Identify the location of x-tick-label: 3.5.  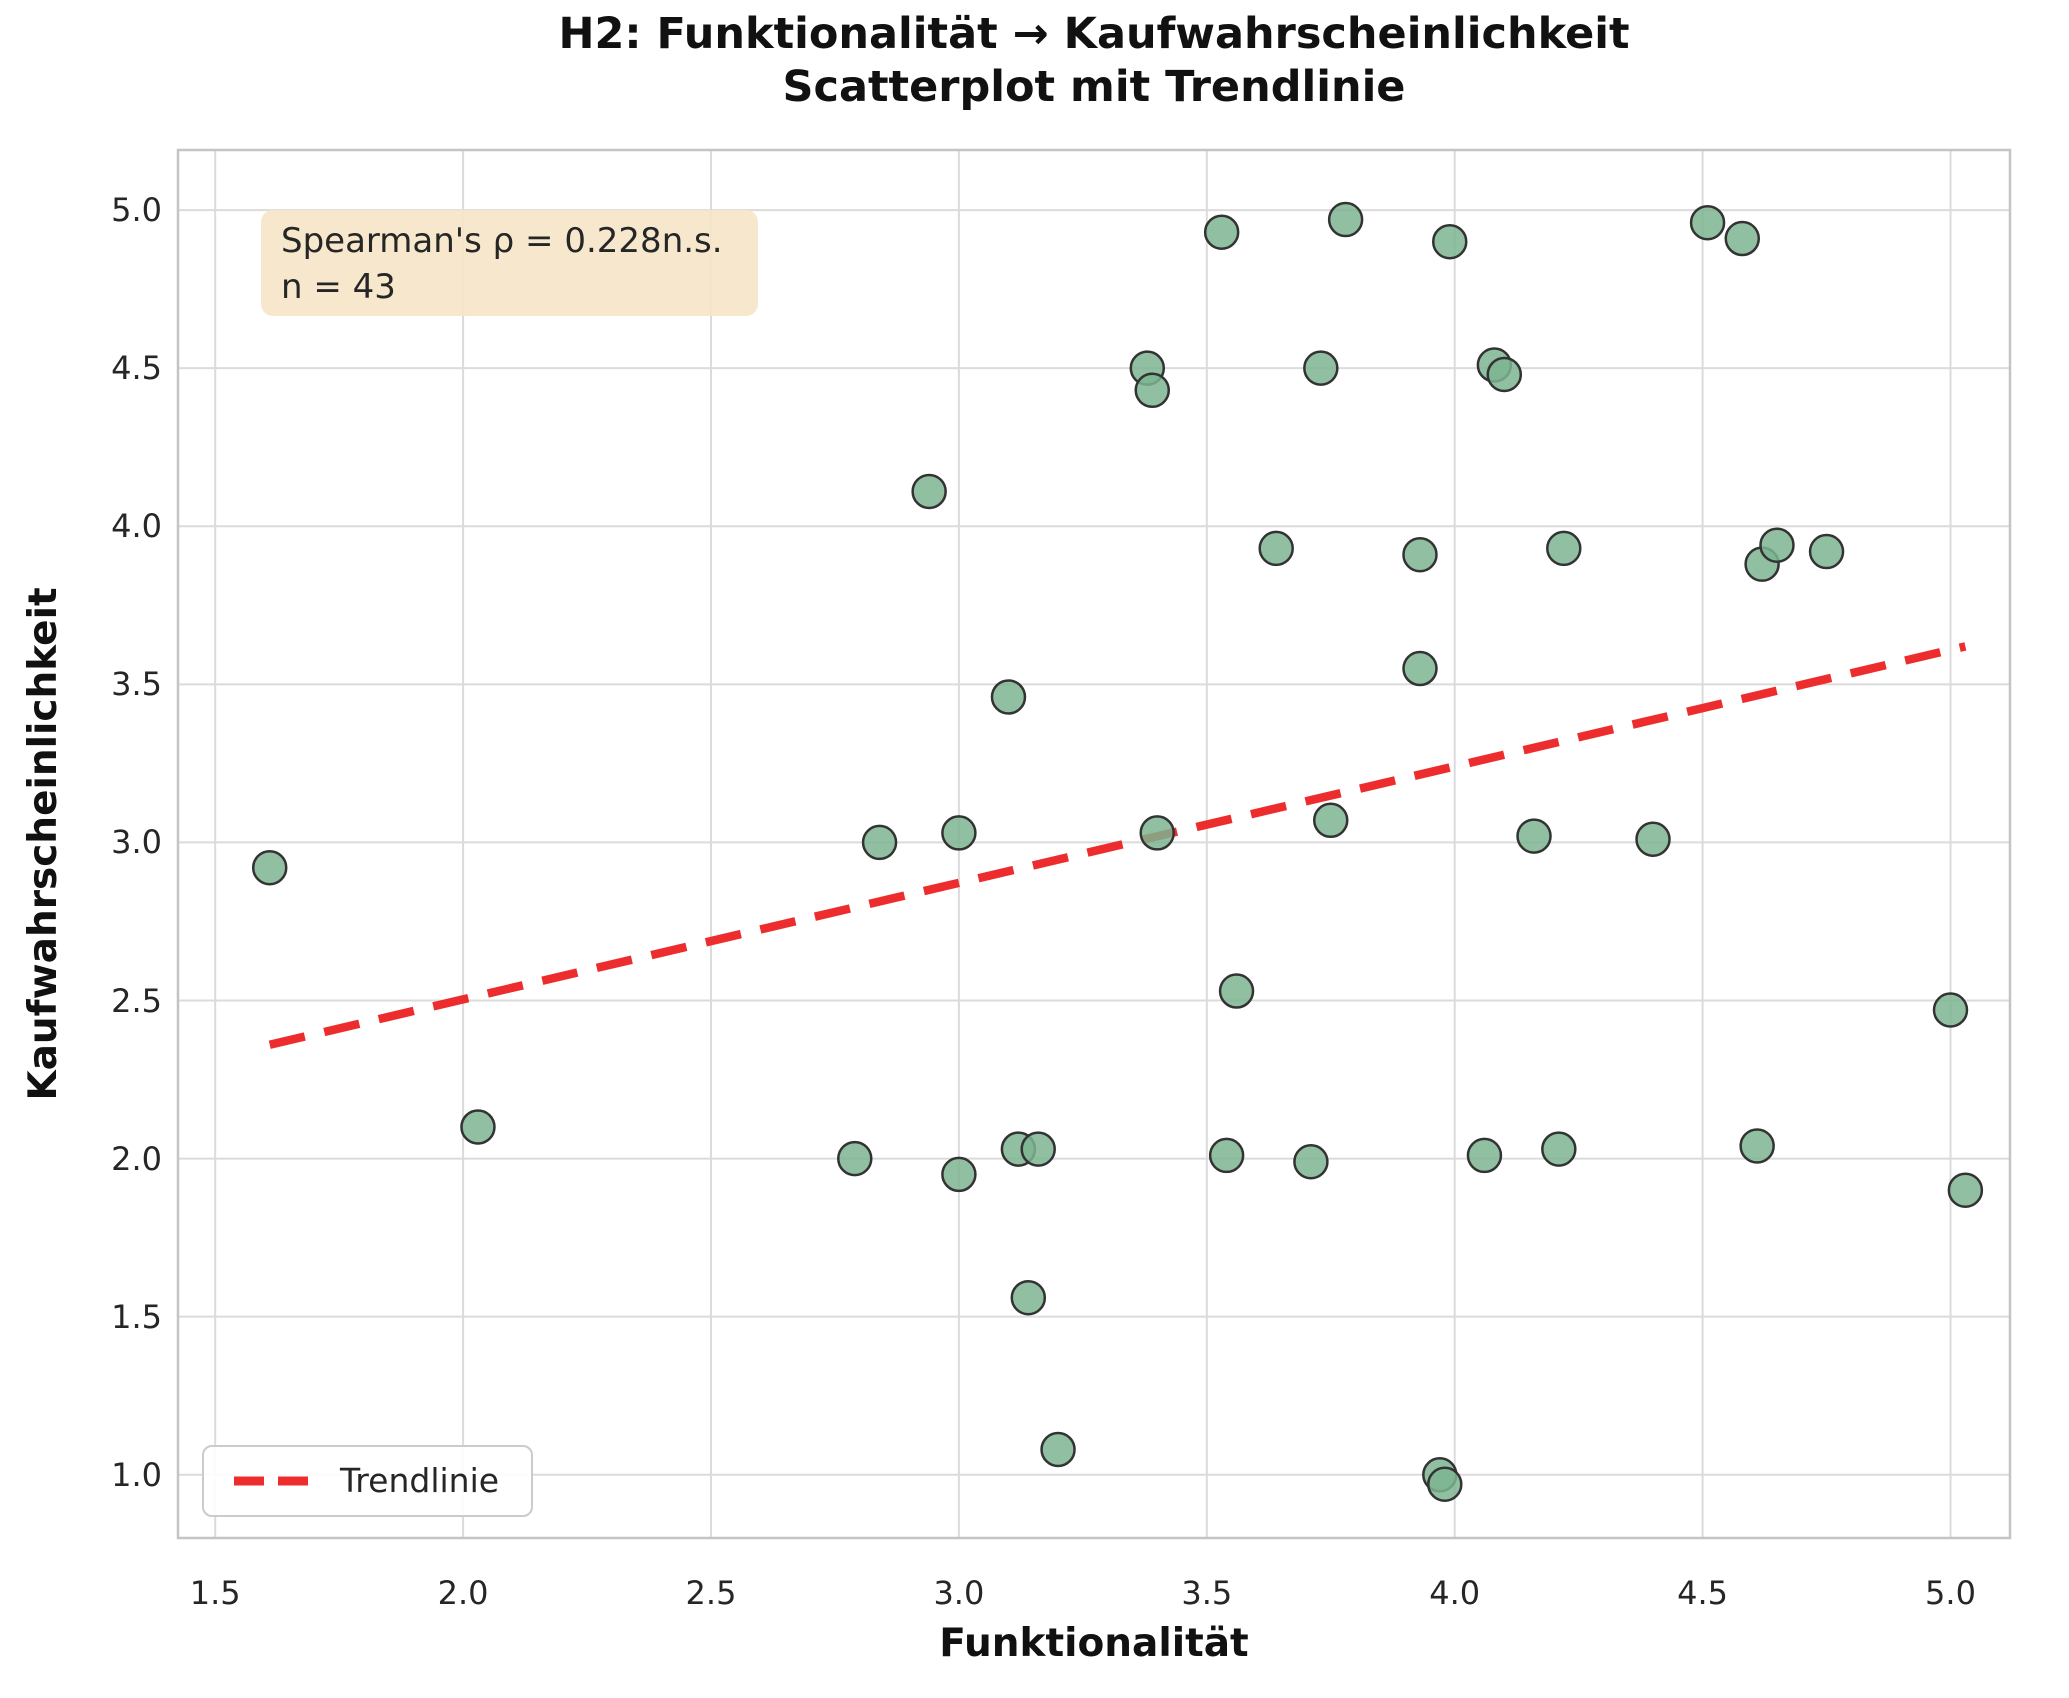
(1207, 1593).